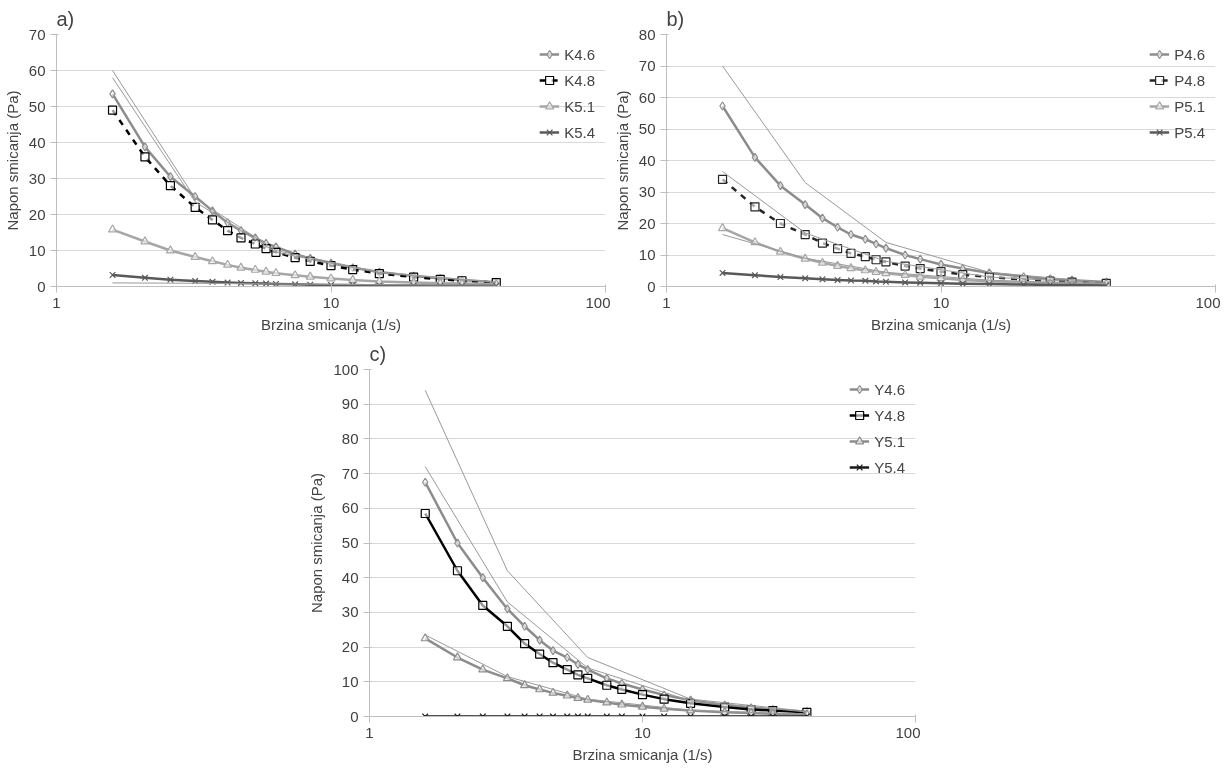 The image size is (1226, 774). Describe the element at coordinates (1189, 132) in the screenshot. I see `legend-label: P5.4` at that location.